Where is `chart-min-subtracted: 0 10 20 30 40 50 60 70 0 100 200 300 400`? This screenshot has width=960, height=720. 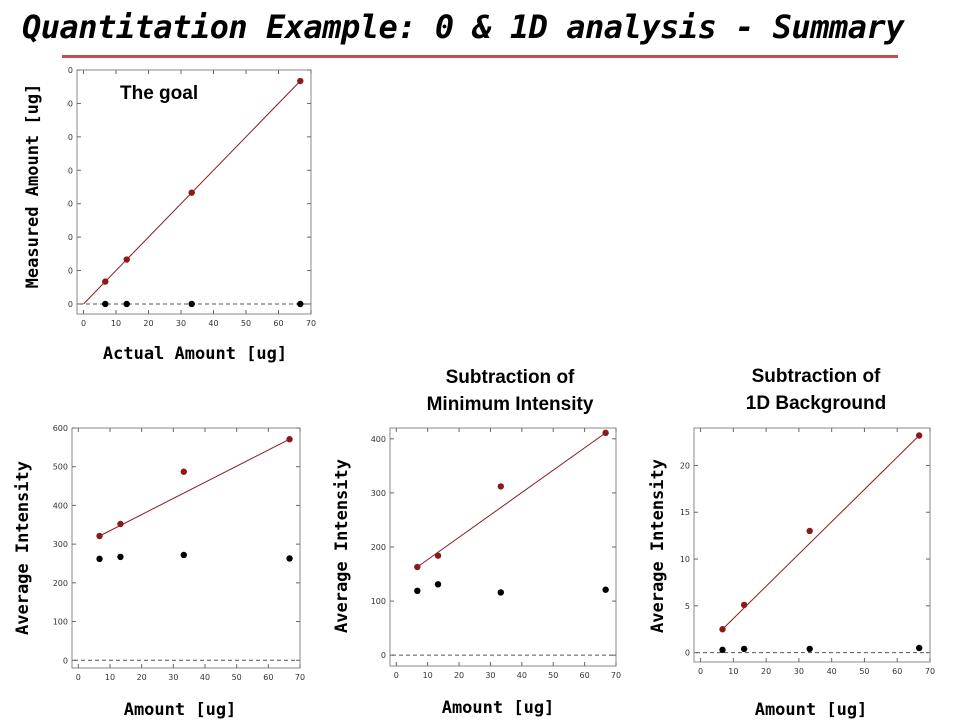
chart-min-subtracted: 0 10 20 30 40 50 60 70 0 100 200 300 400 is located at coordinates (496, 553).